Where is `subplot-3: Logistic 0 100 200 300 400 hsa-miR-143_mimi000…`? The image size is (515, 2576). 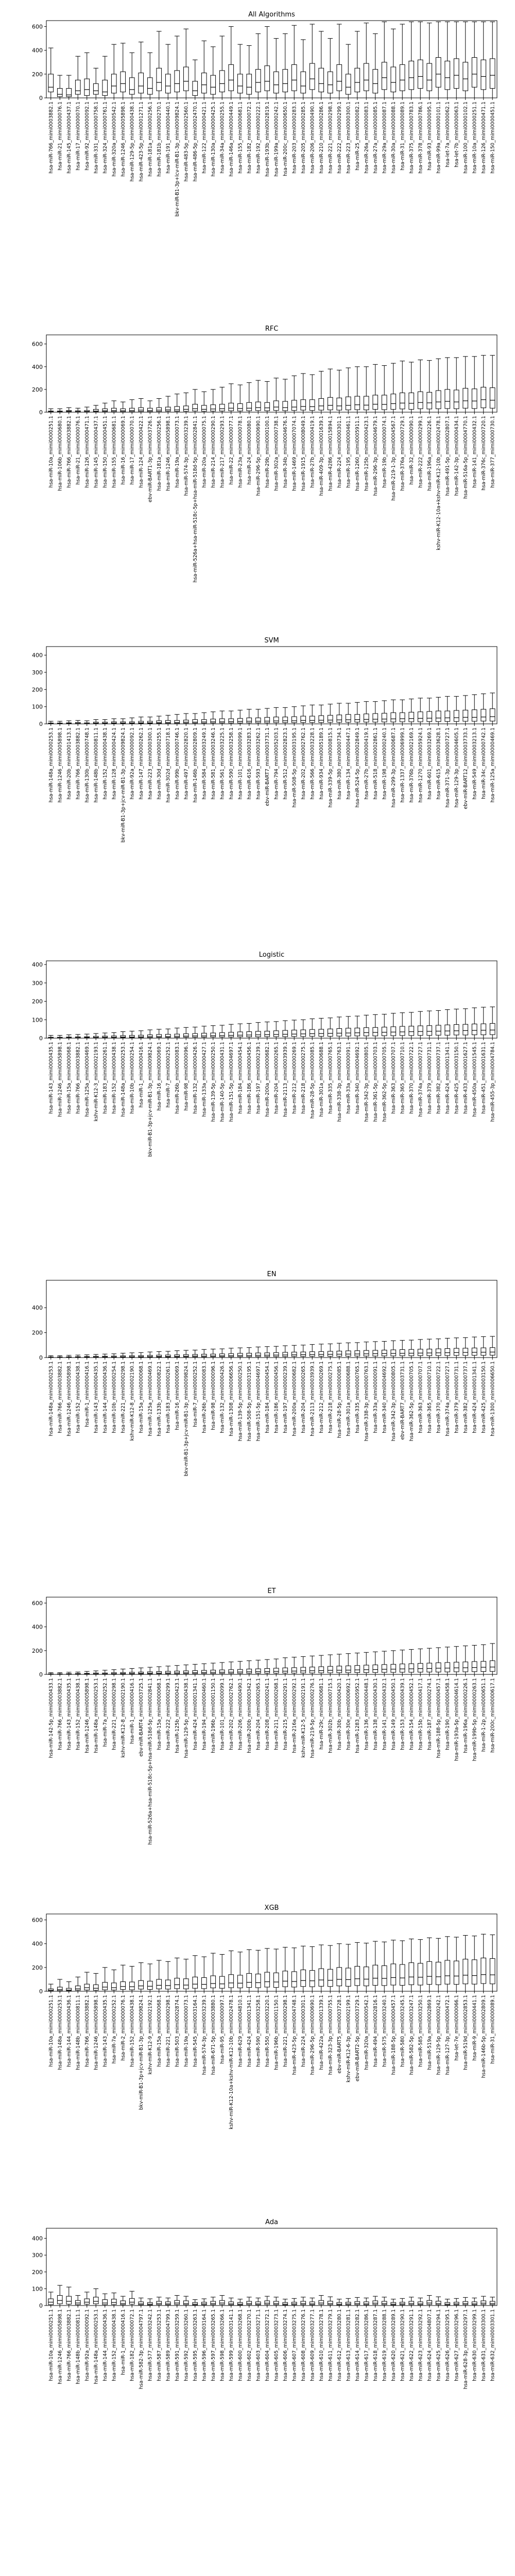 subplot-3: Logistic 0 100 200 300 400 hsa-miR-143_mimi000… is located at coordinates (264, 1054).